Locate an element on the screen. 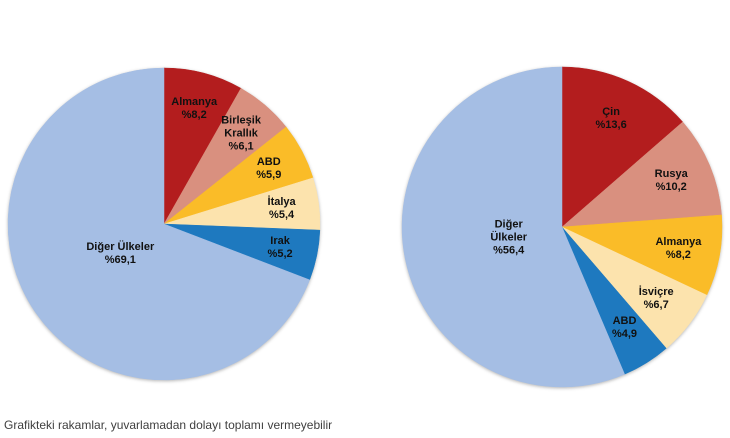 The height and width of the screenshot is (438, 730). slice-label-abd: ABD %4,9 is located at coordinates (624, 327).